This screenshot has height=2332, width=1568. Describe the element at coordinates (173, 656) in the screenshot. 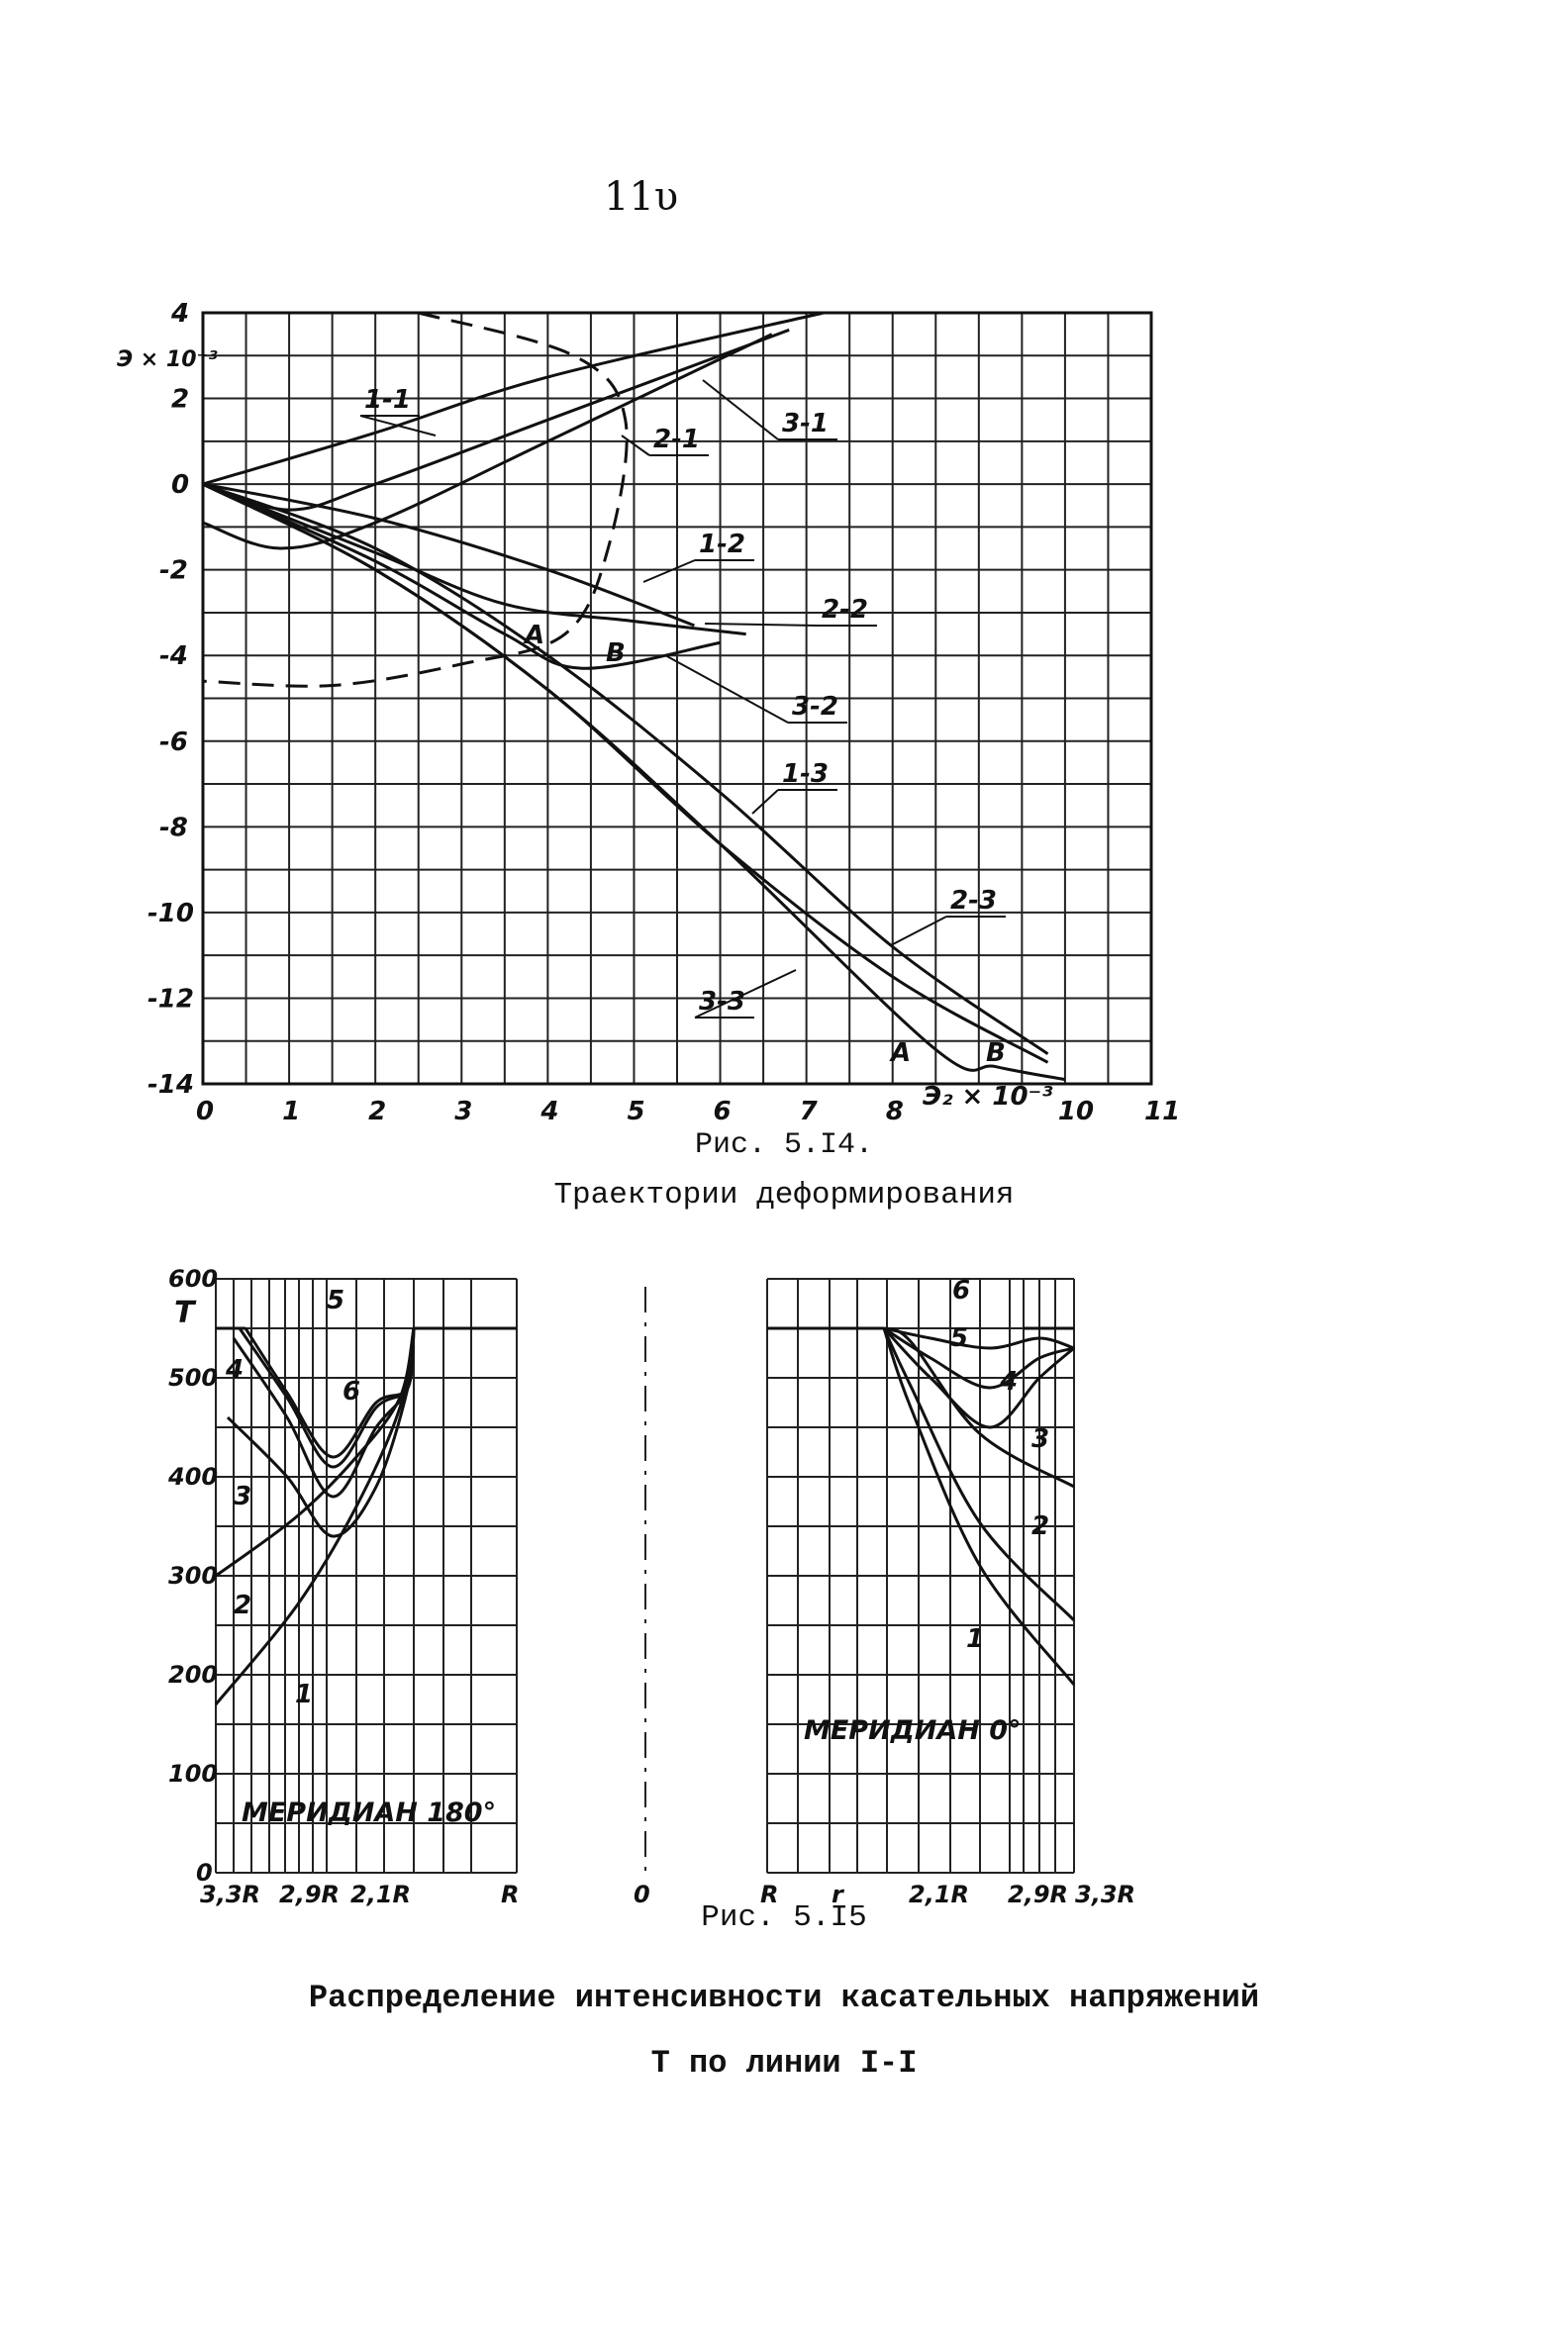

I see `y-tick-label: -4` at that location.